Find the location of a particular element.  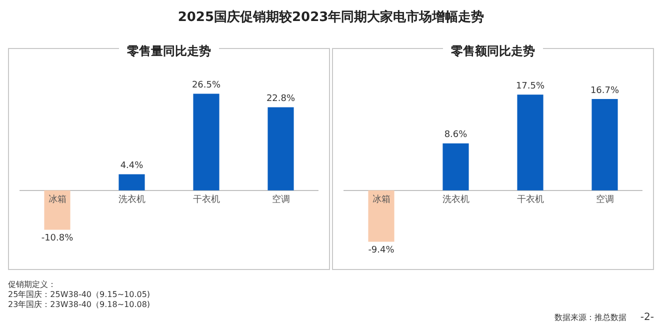

data-label: 17.5% is located at coordinates (530, 87).